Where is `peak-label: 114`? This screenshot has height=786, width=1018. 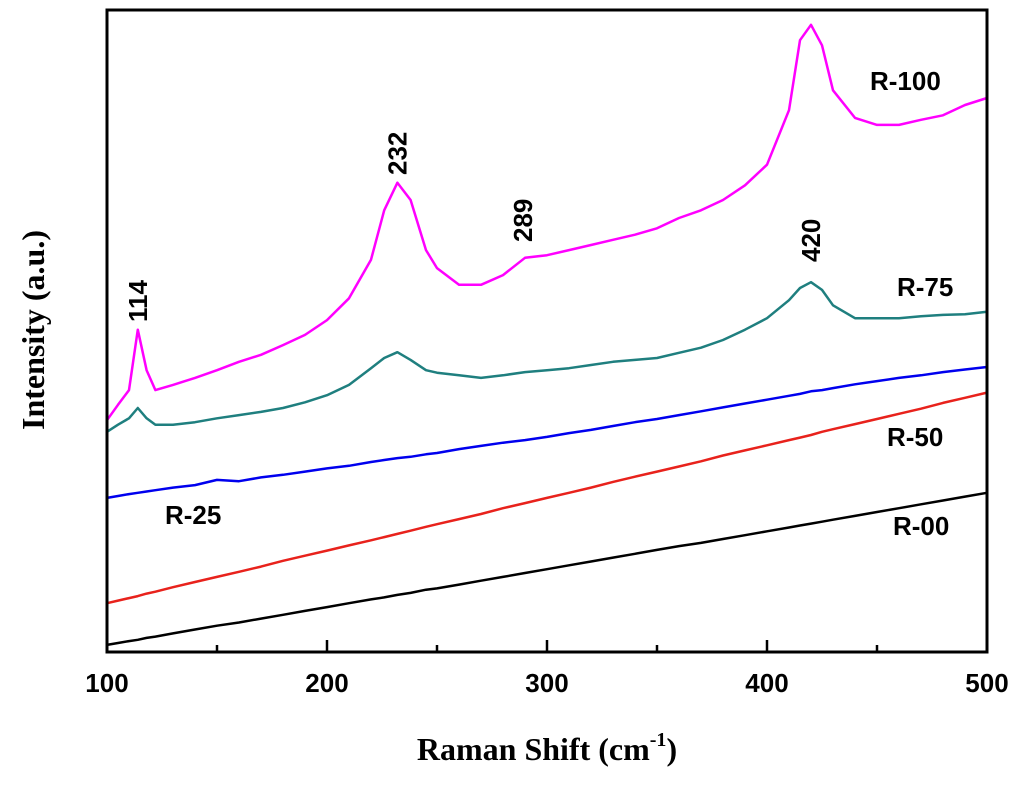 peak-label: 114 is located at coordinates (138, 301).